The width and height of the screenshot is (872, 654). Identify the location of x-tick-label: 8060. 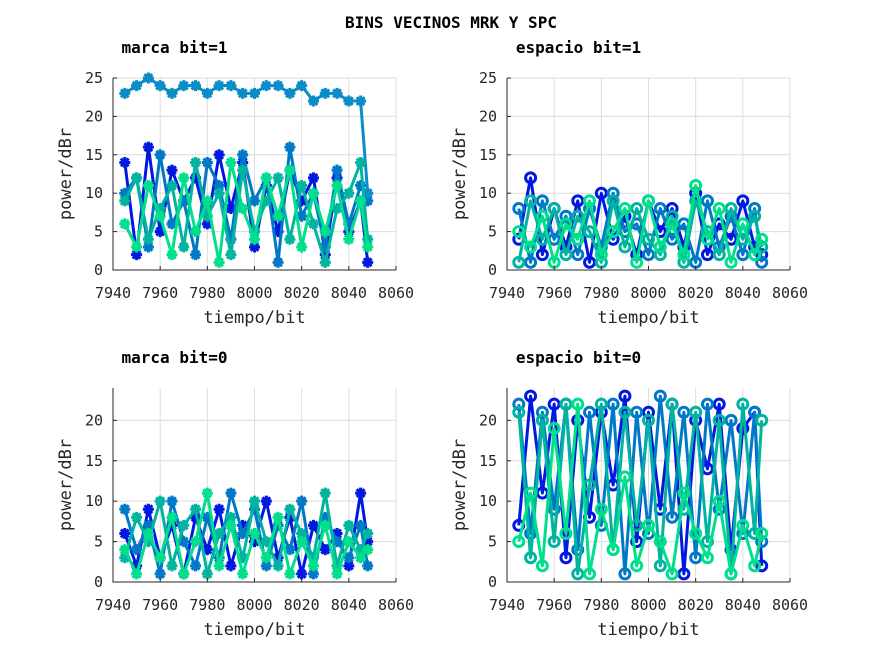
(396, 605).